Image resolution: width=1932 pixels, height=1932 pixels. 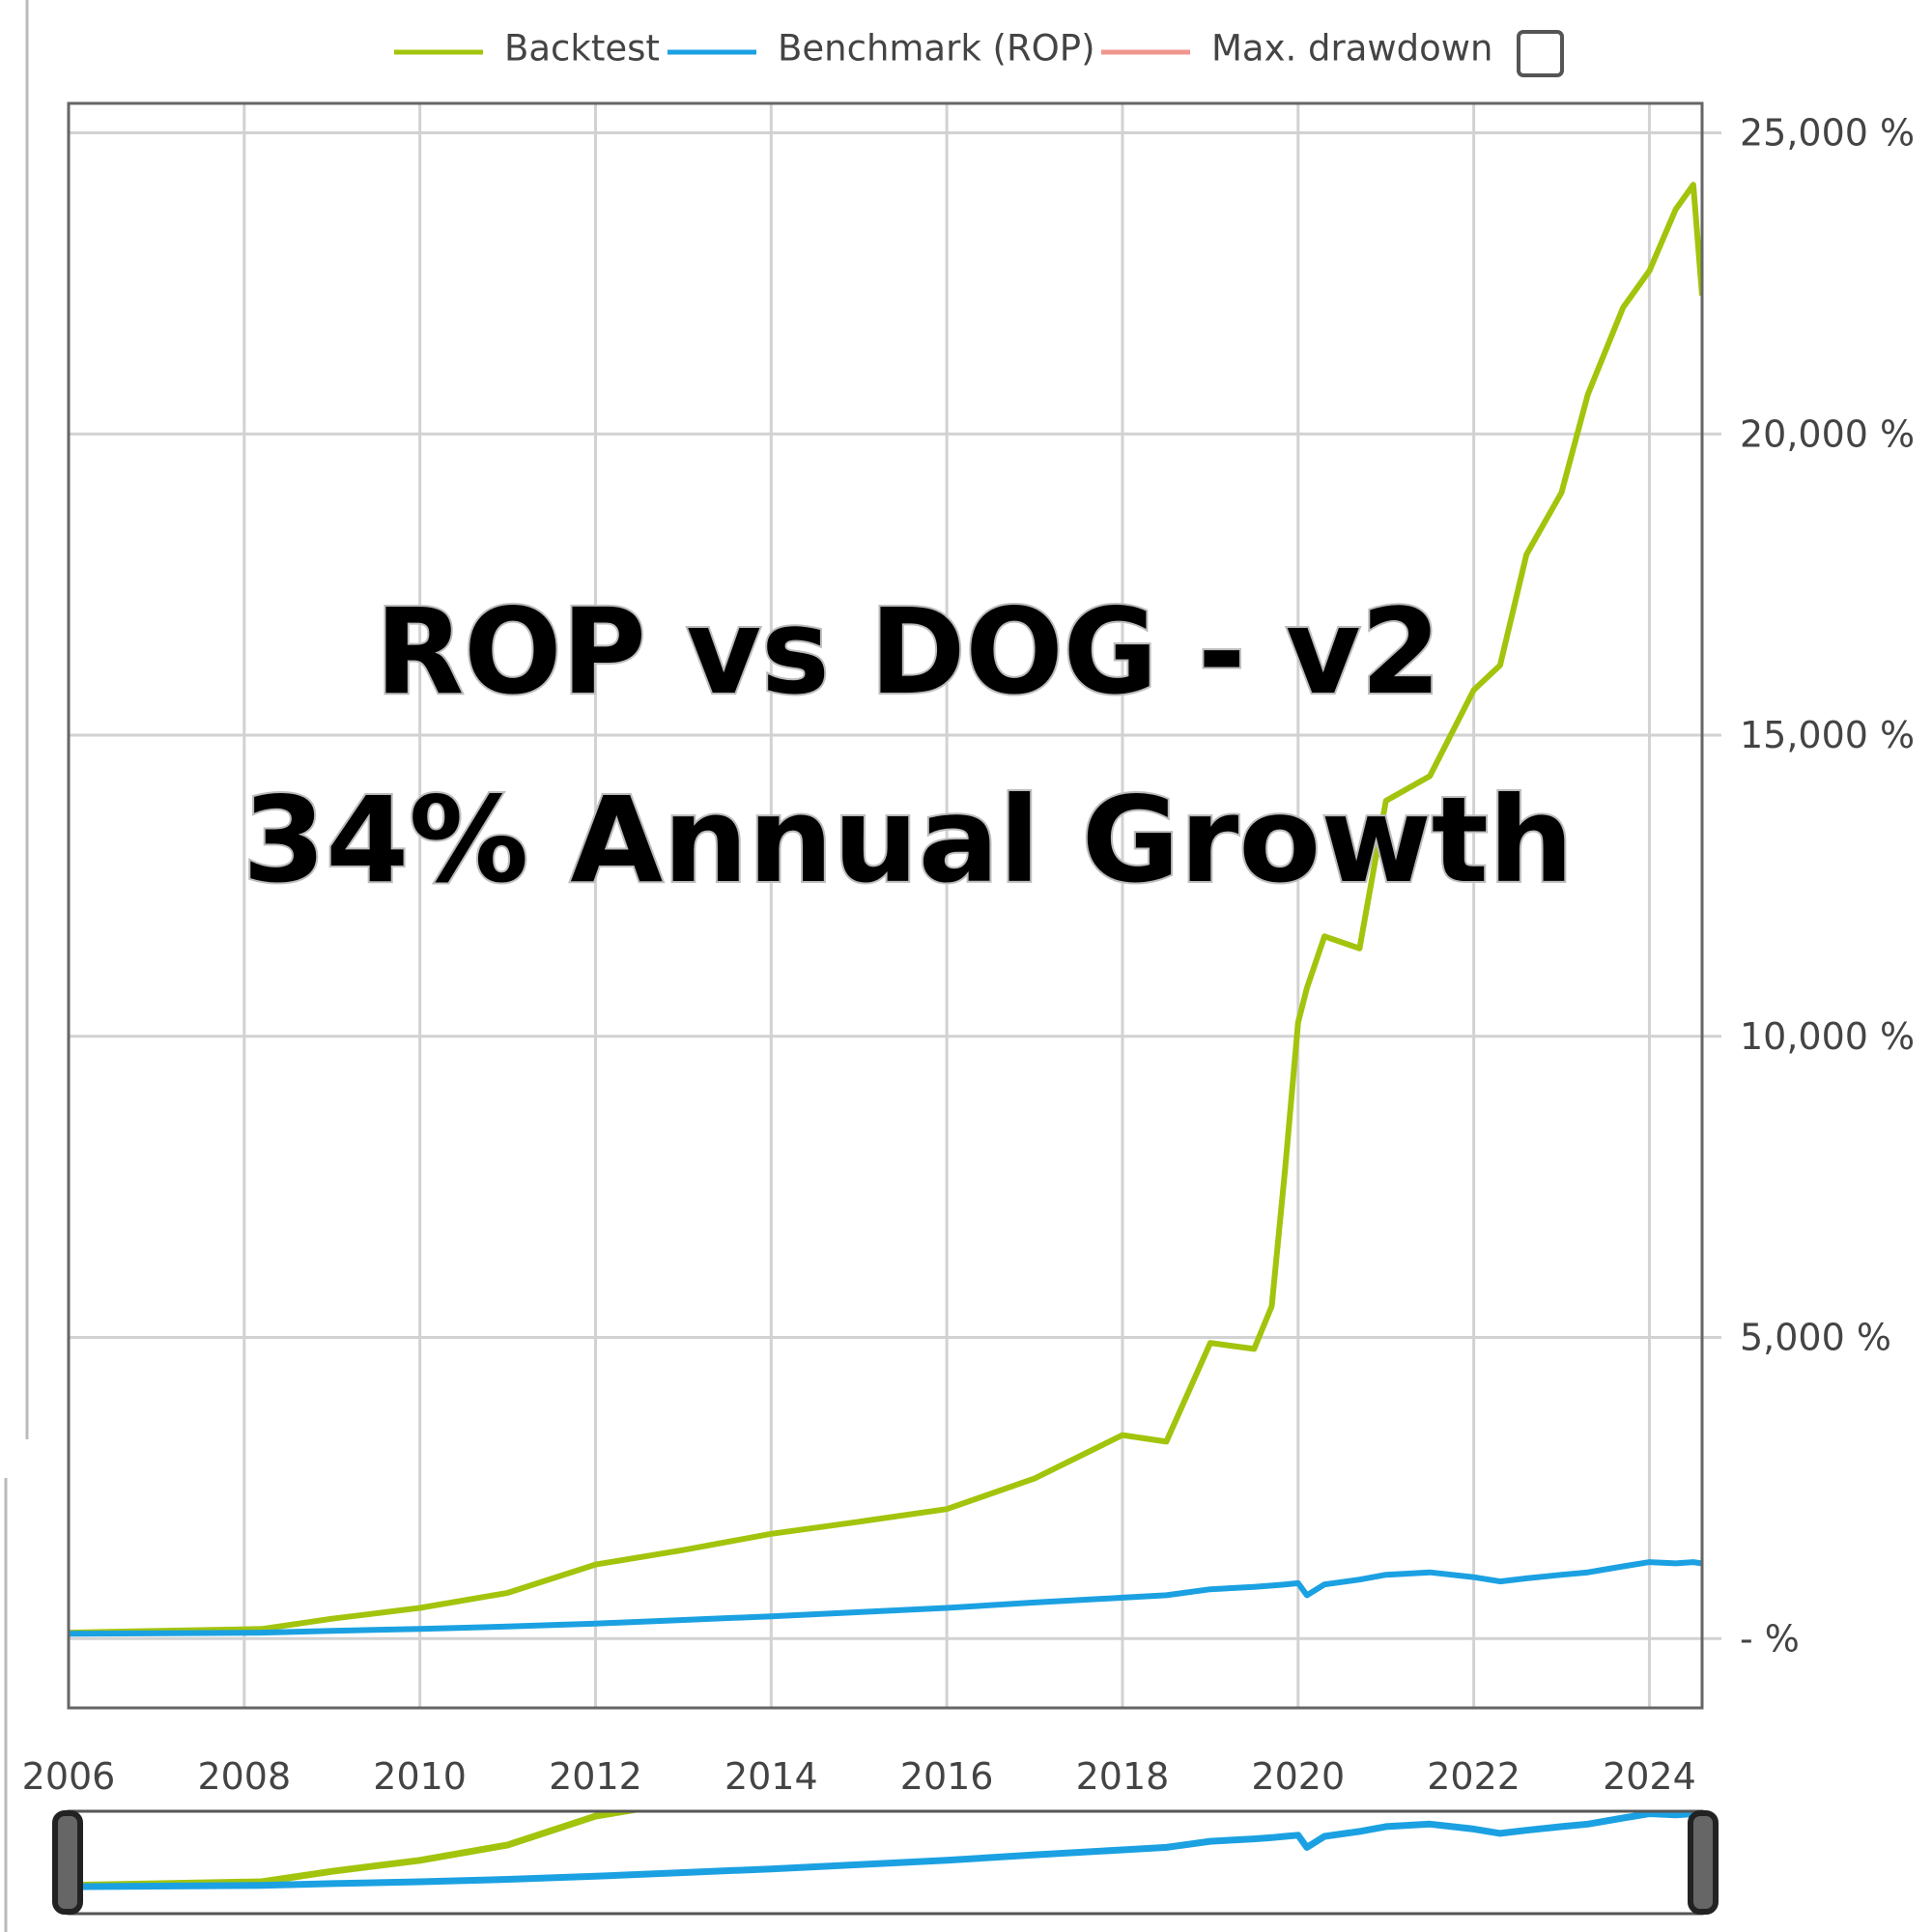 What do you see at coordinates (947, 1776) in the screenshot?
I see `x-tick-label: 2016` at bounding box center [947, 1776].